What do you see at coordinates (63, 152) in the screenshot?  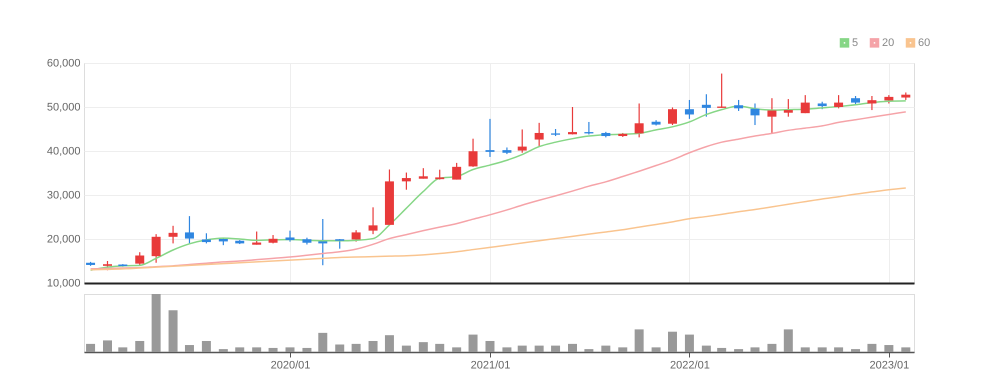 I see `y-tick-label: 40,000` at bounding box center [63, 152].